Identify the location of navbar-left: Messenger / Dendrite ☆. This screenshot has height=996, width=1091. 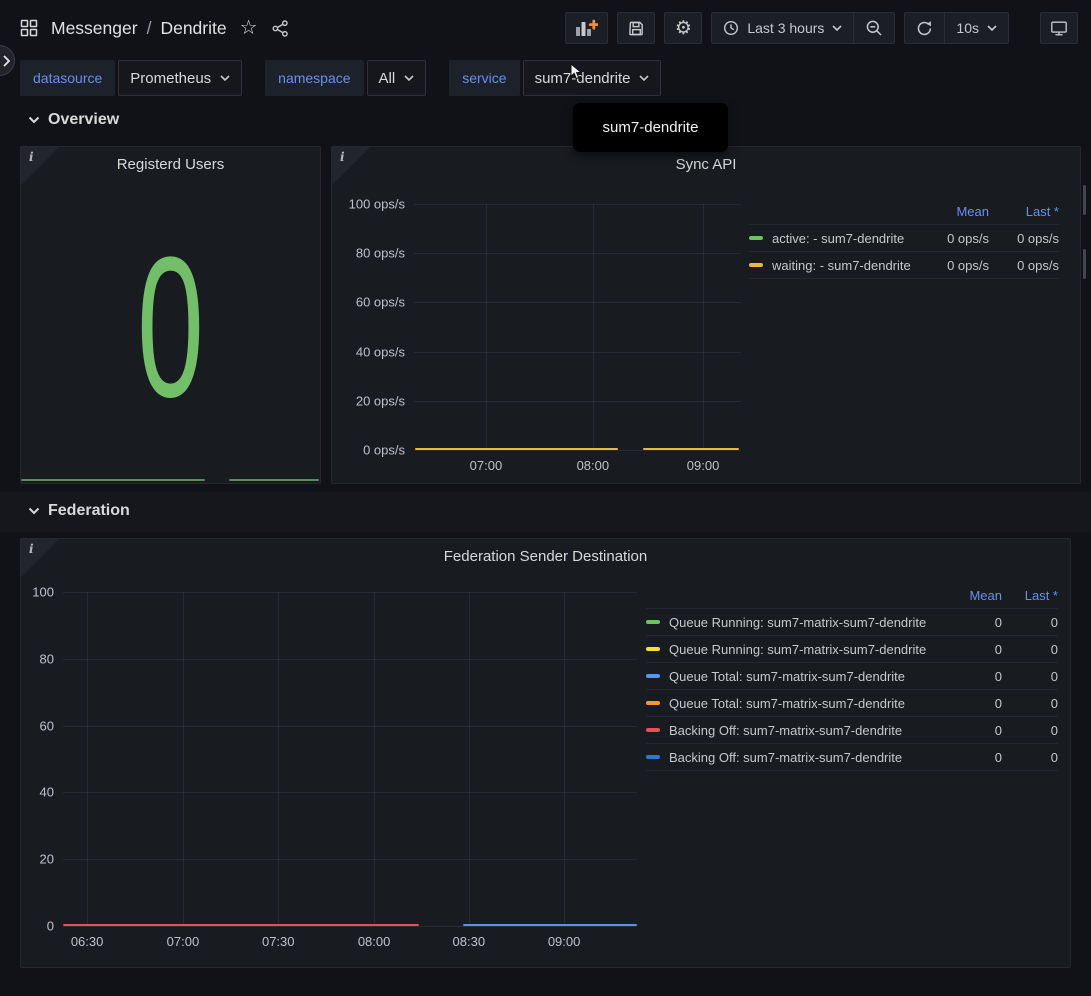
(155, 28).